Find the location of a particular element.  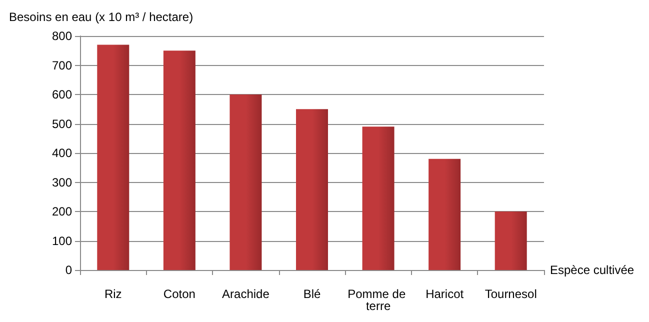

y-tick-label: 800 is located at coordinates (62, 36).